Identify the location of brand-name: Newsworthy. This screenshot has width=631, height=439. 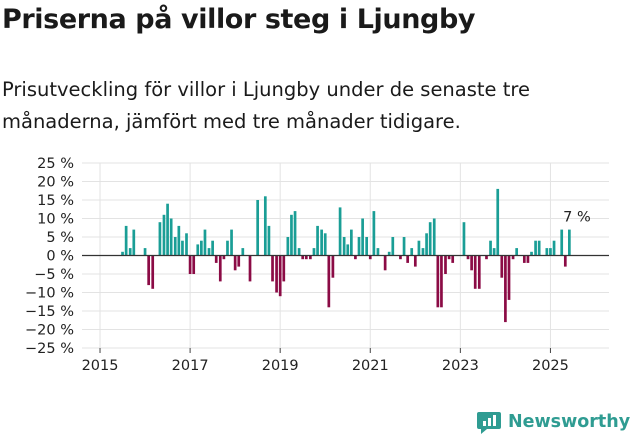
(569, 422).